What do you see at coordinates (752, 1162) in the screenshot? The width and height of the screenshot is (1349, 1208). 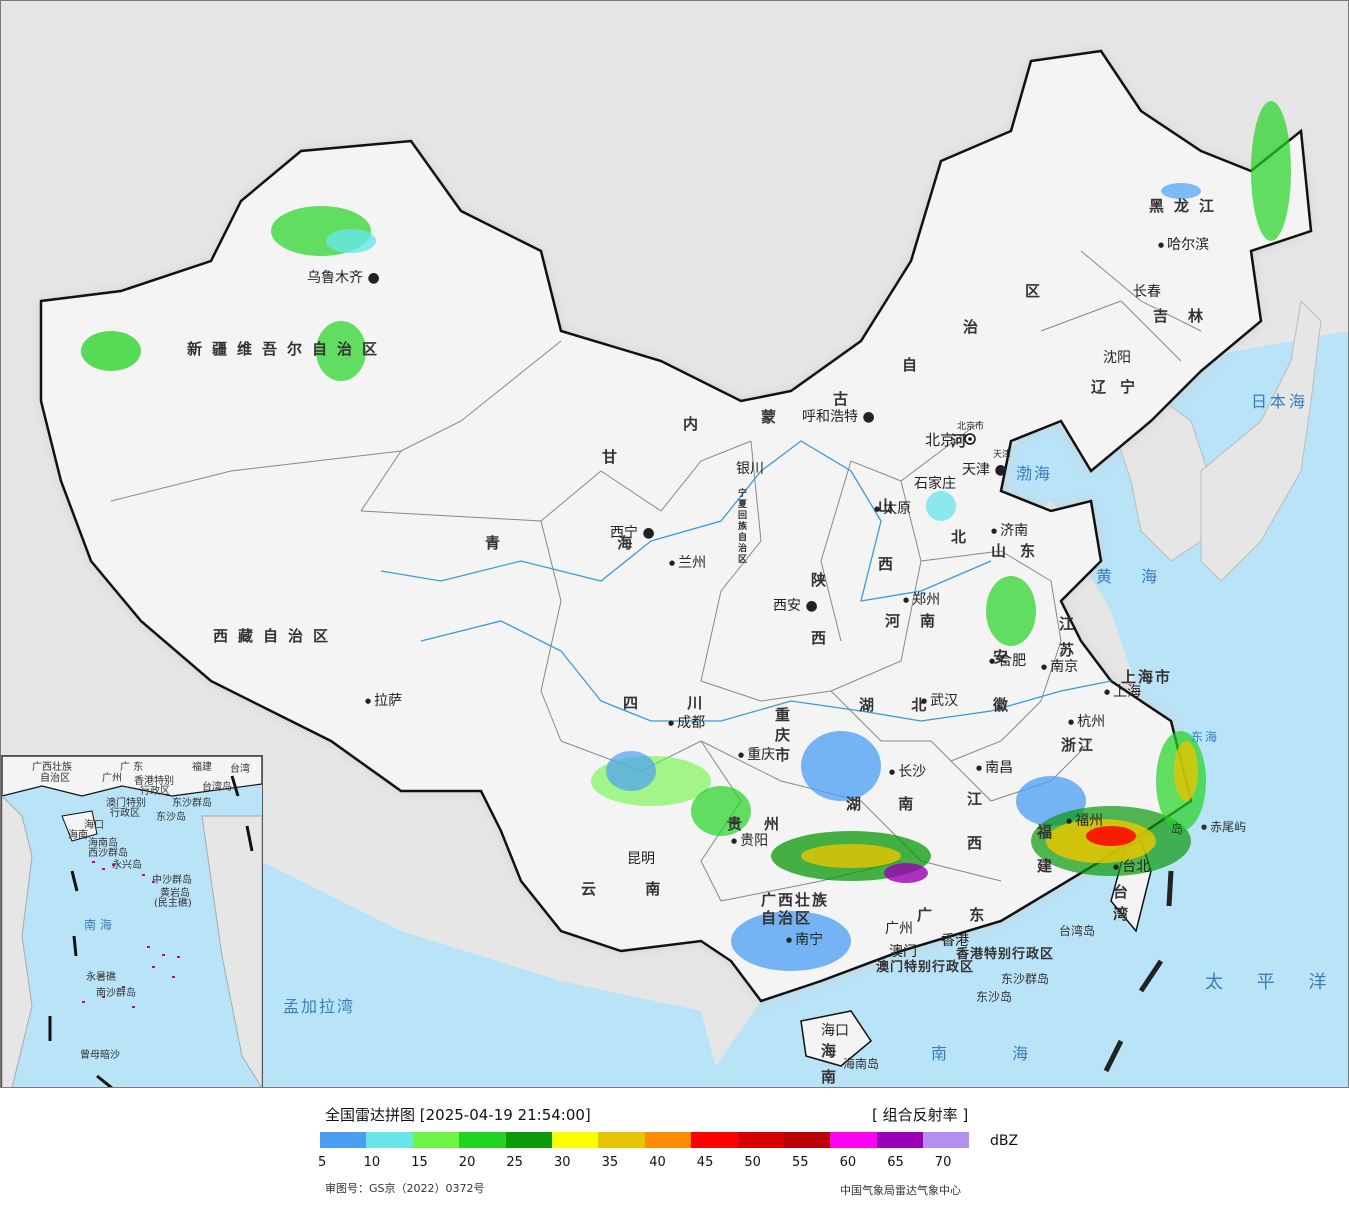 I see `colorbar-tick: 50` at bounding box center [752, 1162].